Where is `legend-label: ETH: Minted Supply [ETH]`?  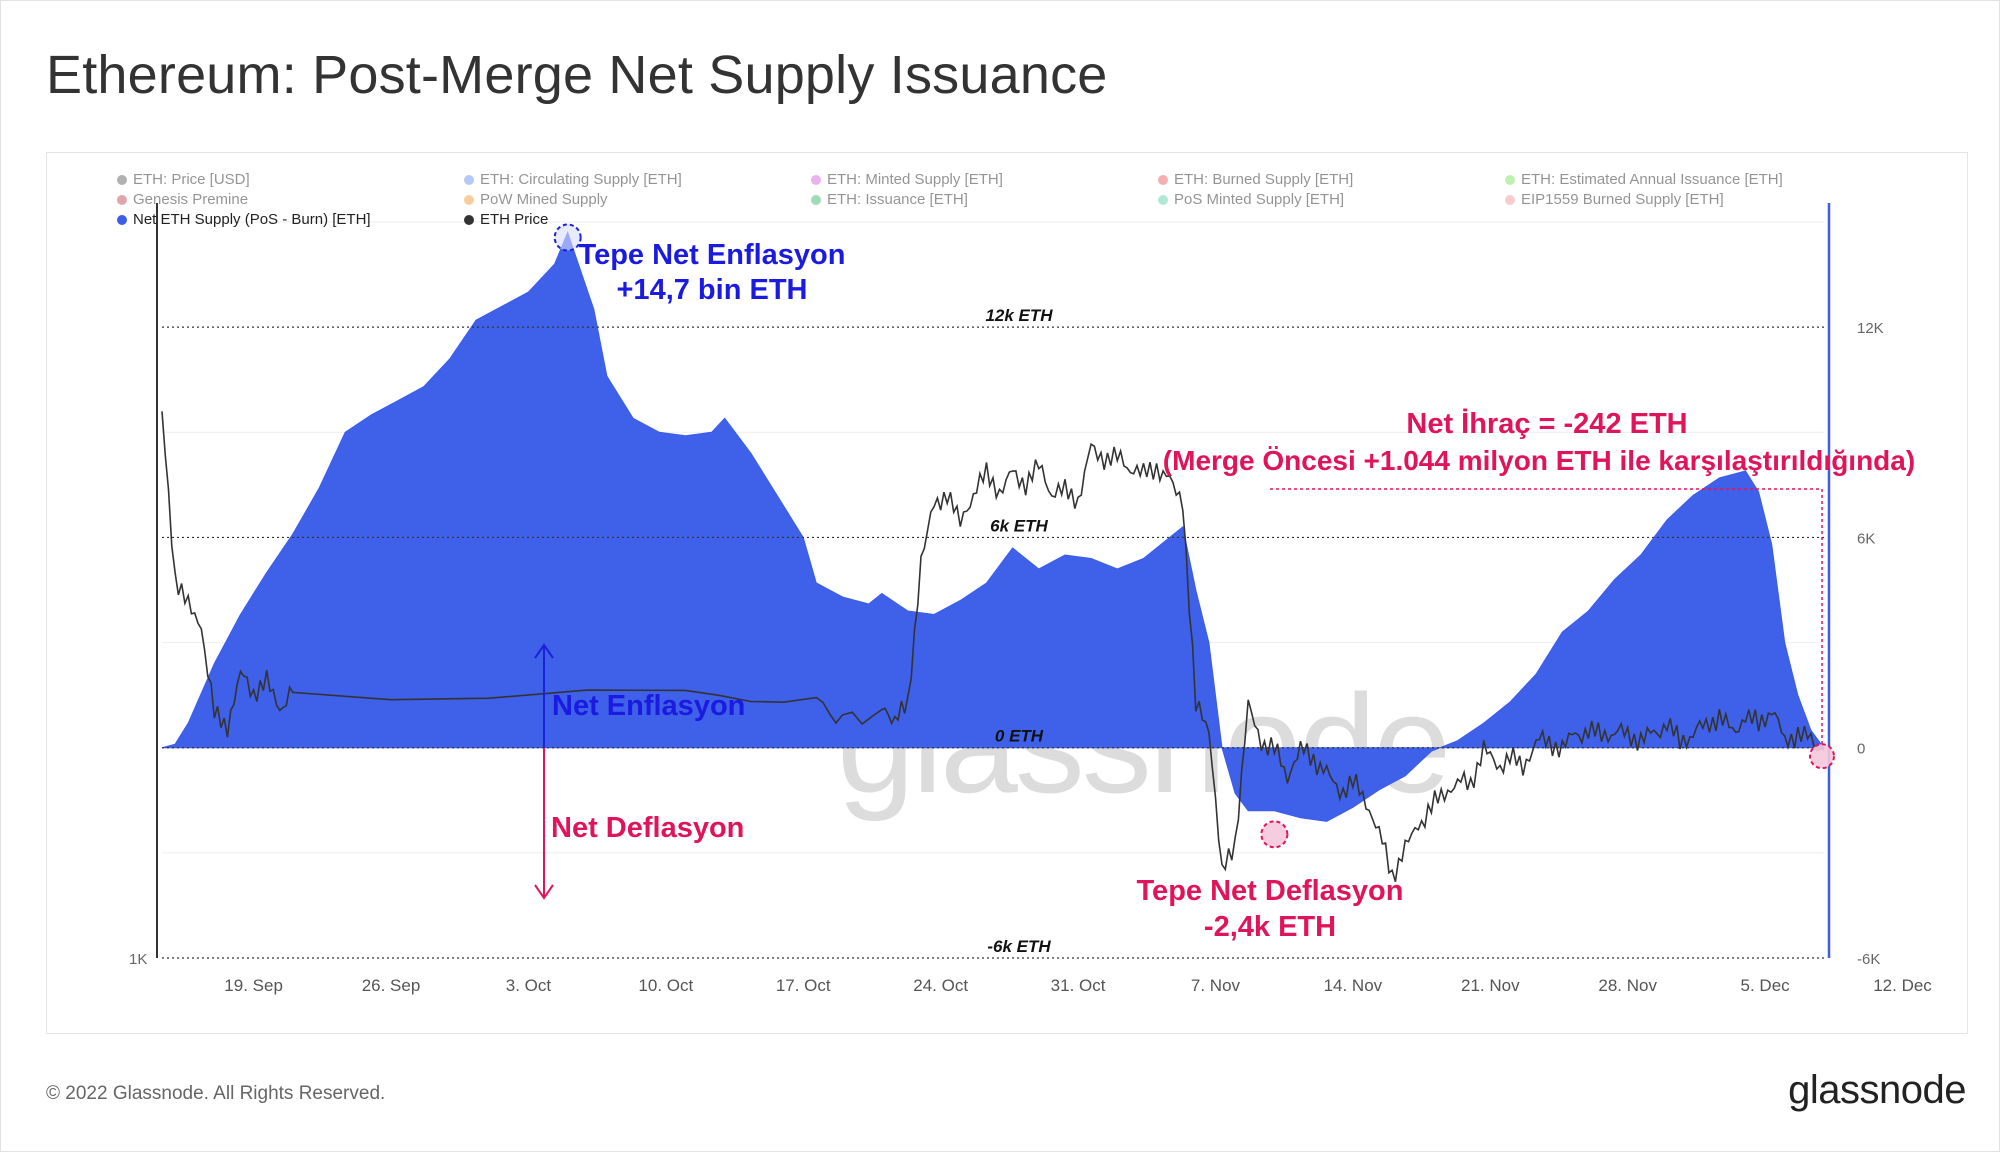
legend-label: ETH: Minted Supply [ETH] is located at coordinates (915, 179).